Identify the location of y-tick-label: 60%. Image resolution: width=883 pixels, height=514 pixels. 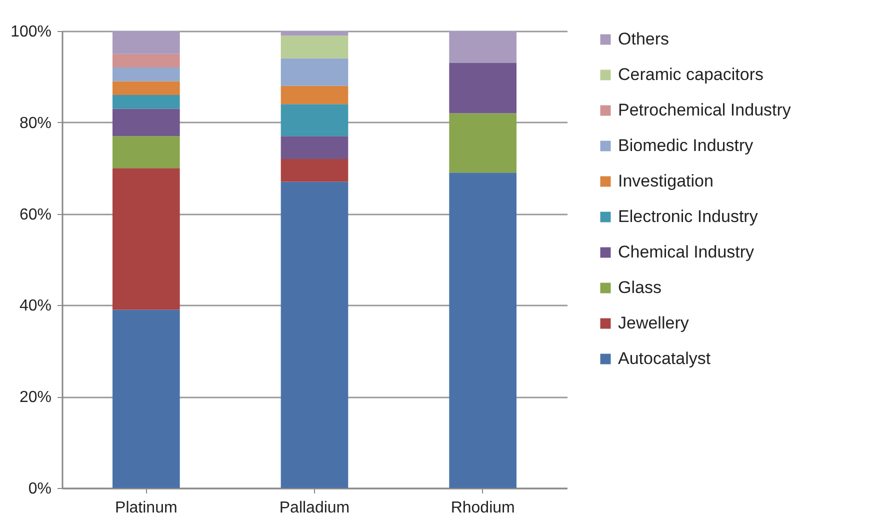
(35, 215).